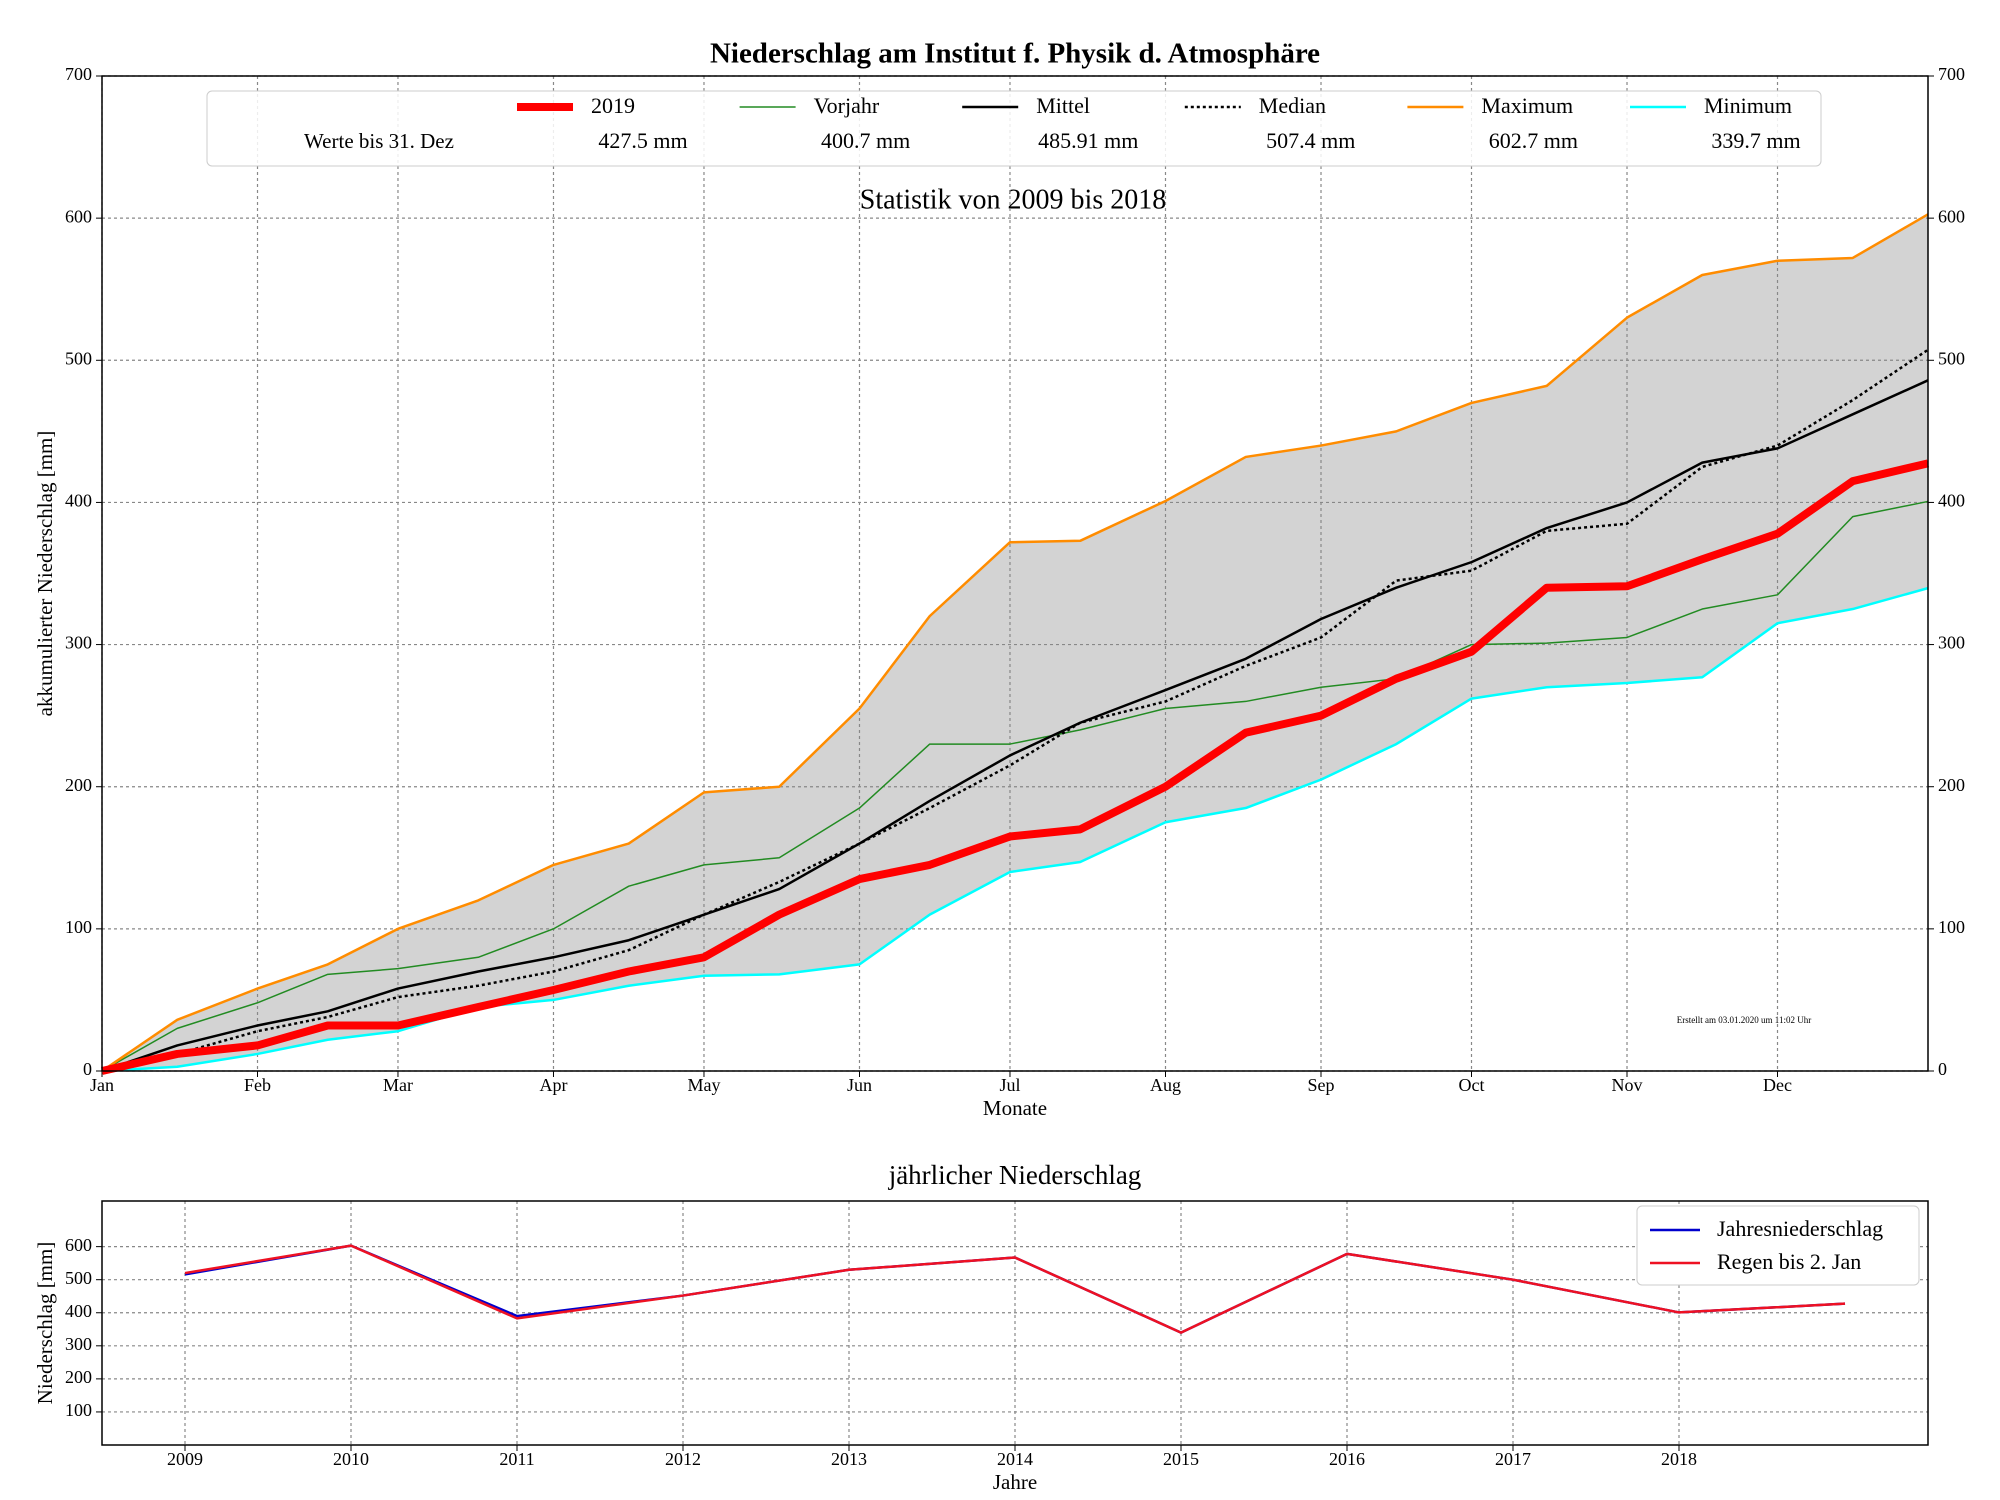 The height and width of the screenshot is (1500, 2000). Describe the element at coordinates (1292, 105) in the screenshot. I see `legend-label: Median` at that location.